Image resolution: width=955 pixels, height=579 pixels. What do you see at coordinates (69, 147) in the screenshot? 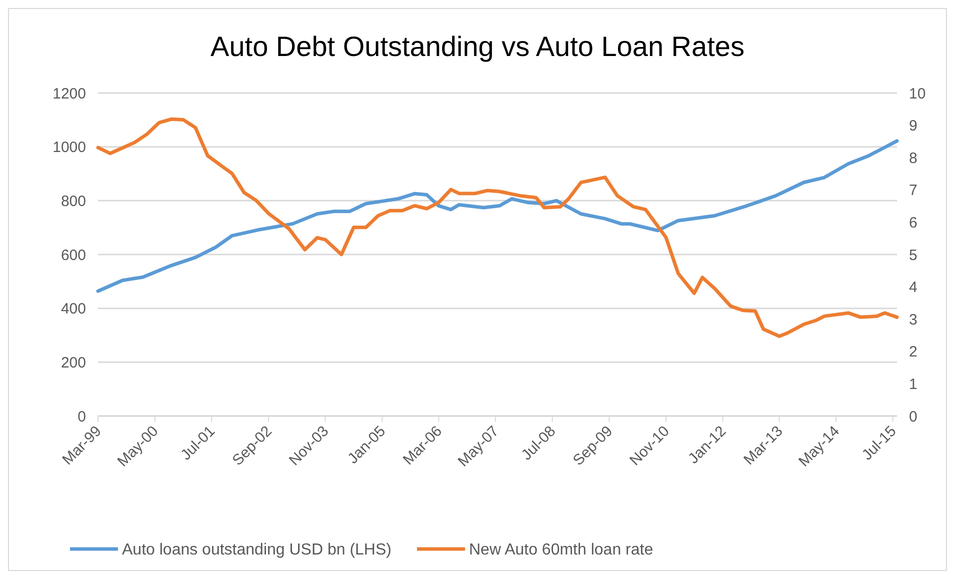
I see `y-tick-label: 1000` at bounding box center [69, 147].